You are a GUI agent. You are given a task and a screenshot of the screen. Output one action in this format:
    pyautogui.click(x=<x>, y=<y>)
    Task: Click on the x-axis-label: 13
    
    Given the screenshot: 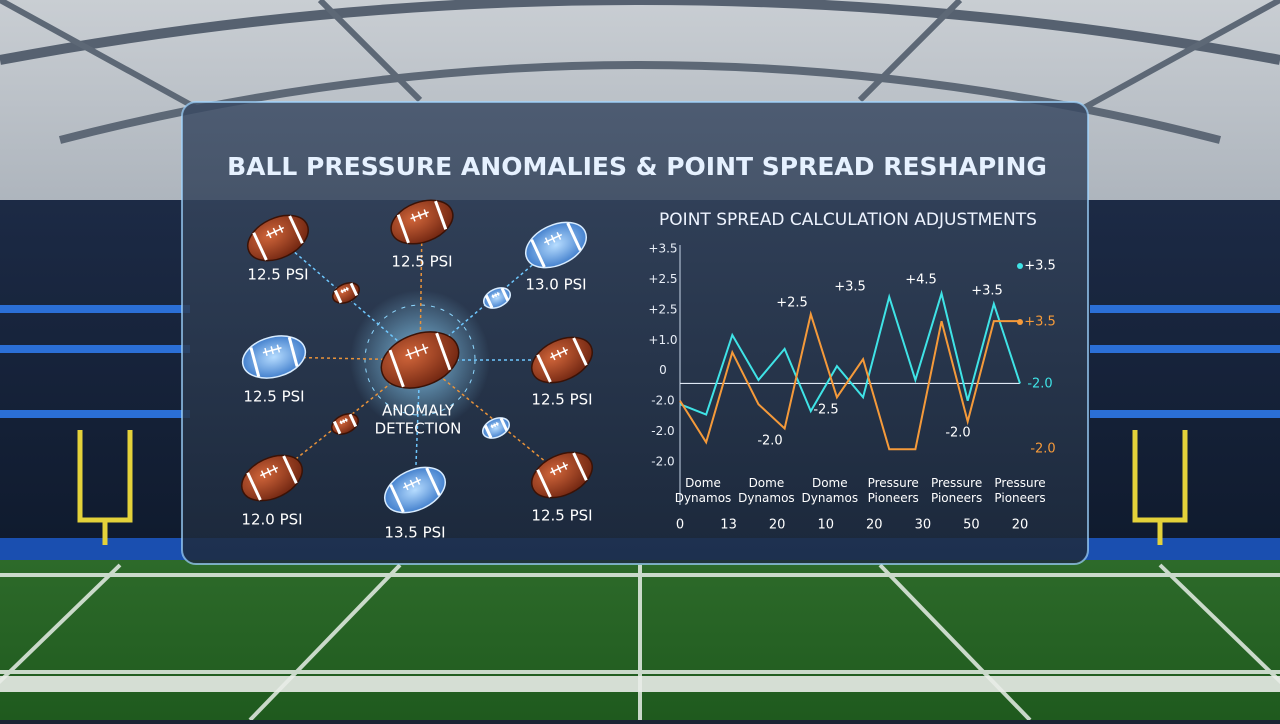 What is the action you would take?
    pyautogui.click(x=728, y=525)
    